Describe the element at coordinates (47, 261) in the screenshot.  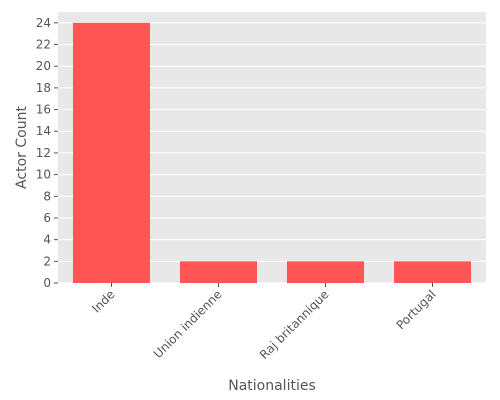
I see `y-tick-label: 2` at that location.